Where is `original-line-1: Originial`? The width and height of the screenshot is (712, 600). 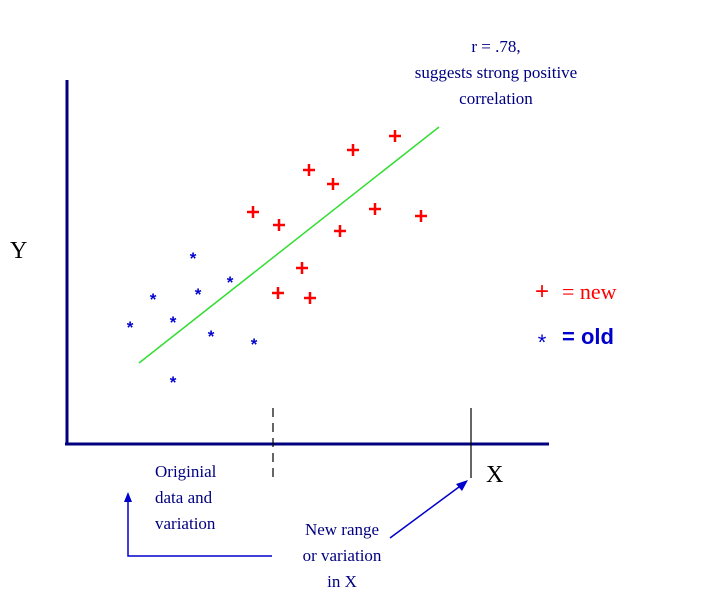 original-line-1: Originial is located at coordinates (186, 471).